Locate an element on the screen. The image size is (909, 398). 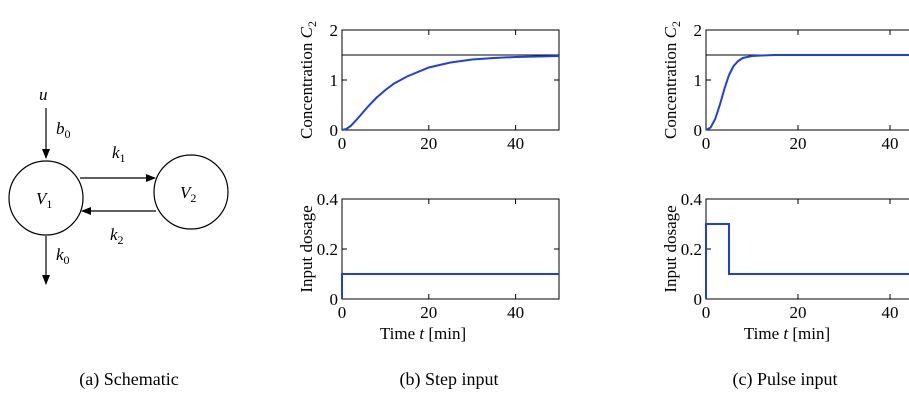
caption-schematic: (a) Schematic is located at coordinates (128, 379).